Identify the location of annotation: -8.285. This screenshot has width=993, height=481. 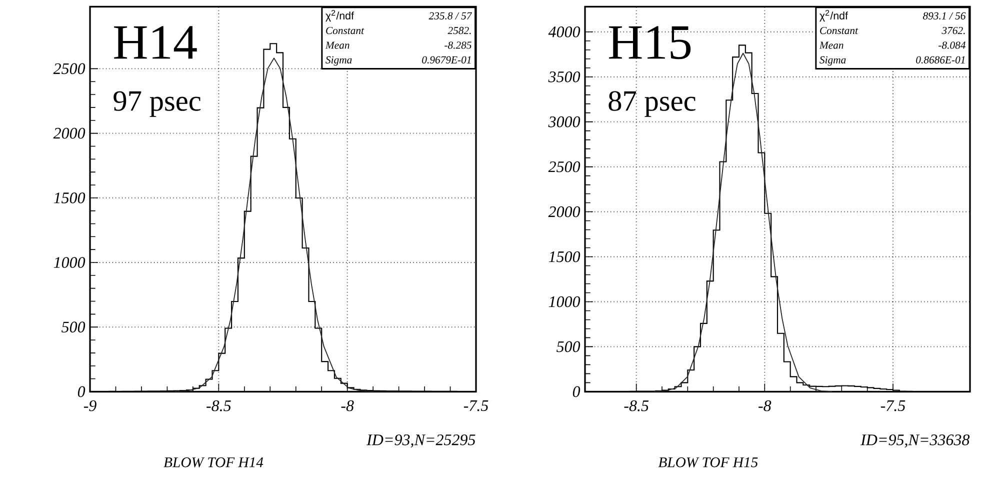
(458, 45).